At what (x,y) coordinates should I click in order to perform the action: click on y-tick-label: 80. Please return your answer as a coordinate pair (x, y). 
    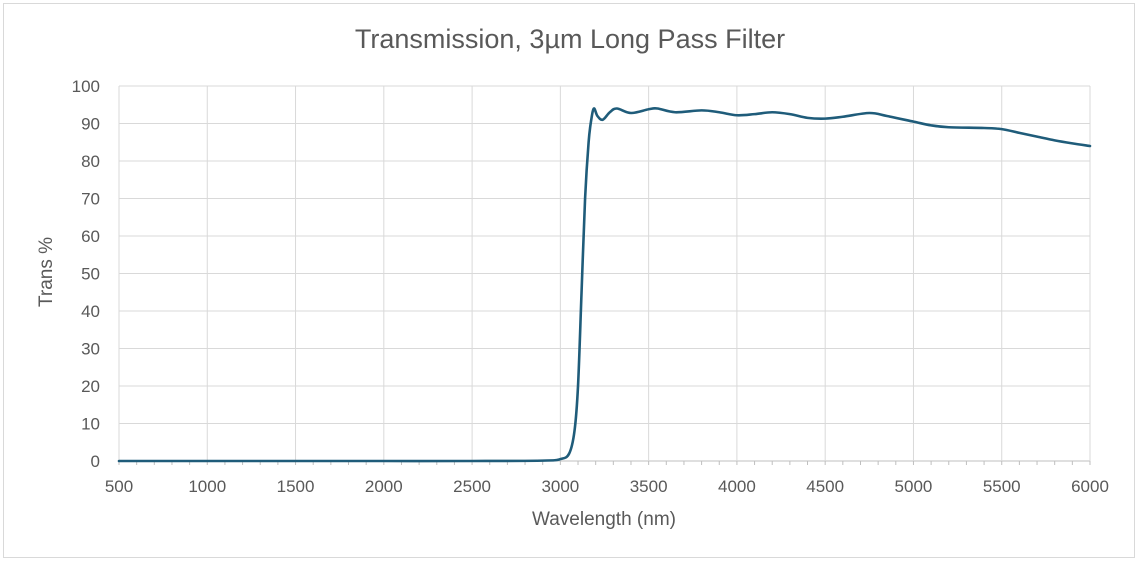
    Looking at the image, I should click on (90, 161).